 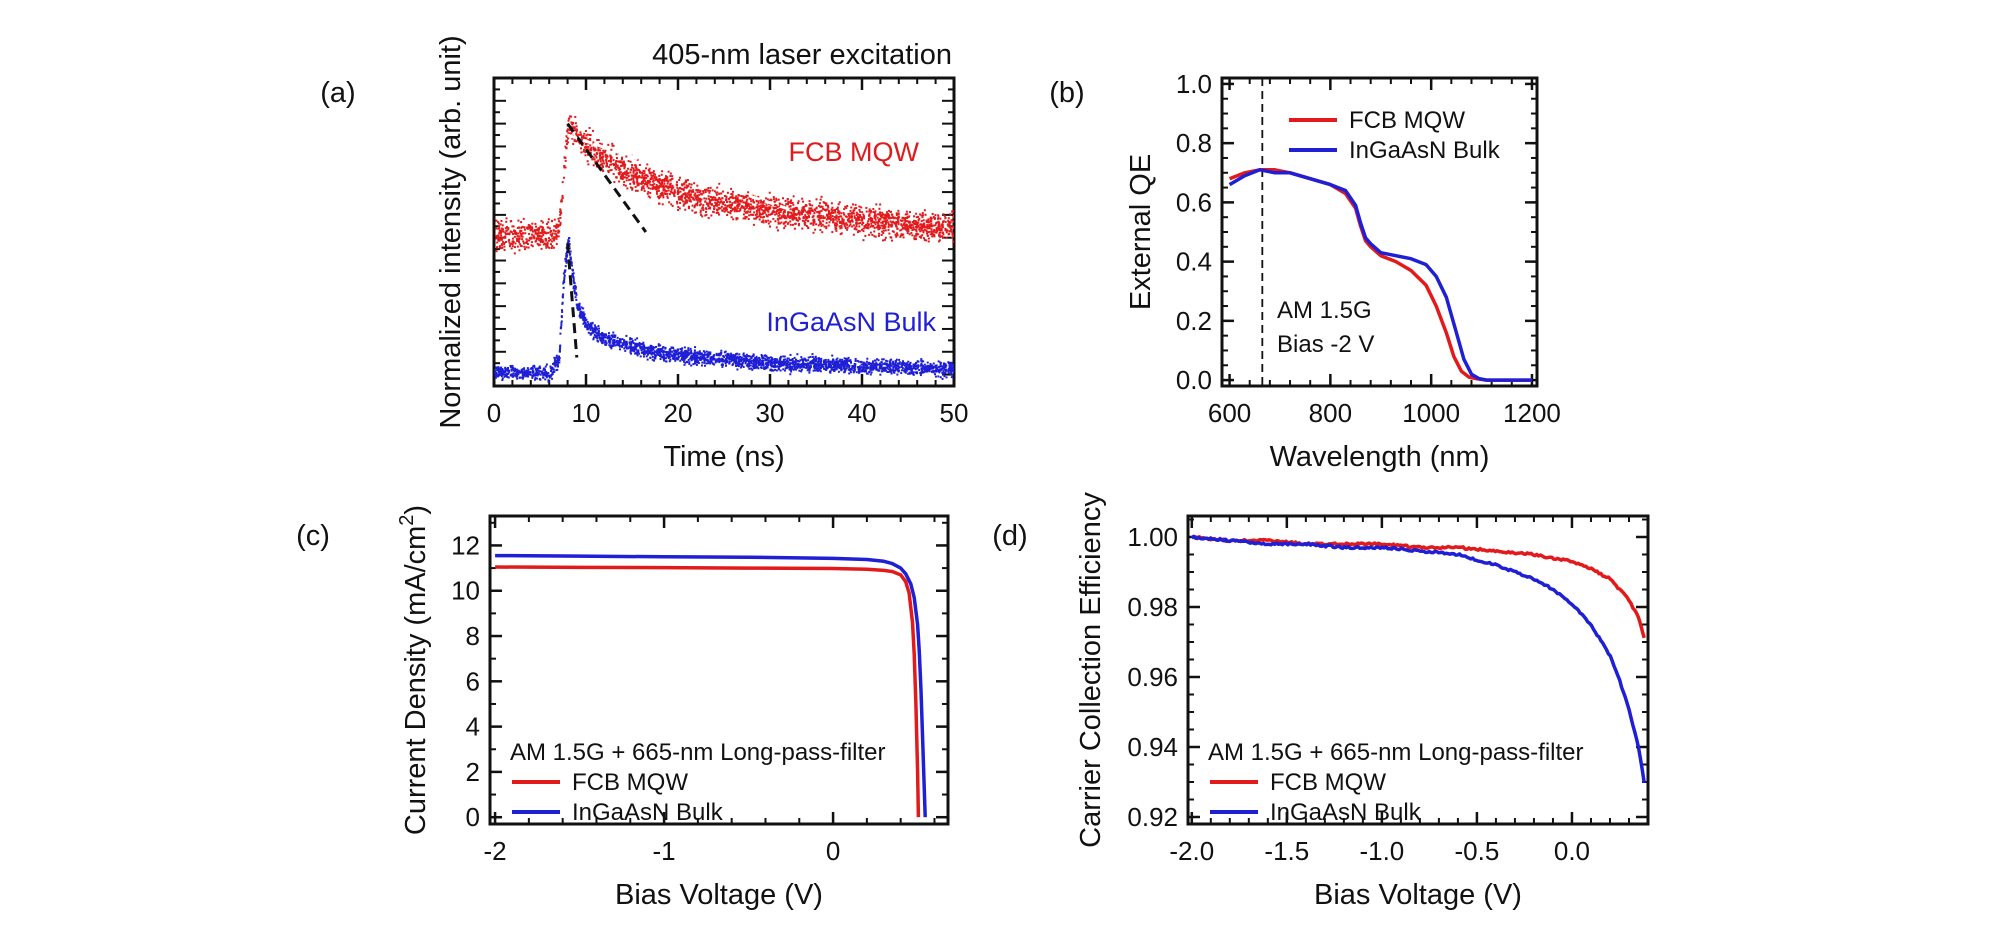 I want to click on y-axis-label-text: Normalized intensity (arb. unit), so click(x=451, y=231).